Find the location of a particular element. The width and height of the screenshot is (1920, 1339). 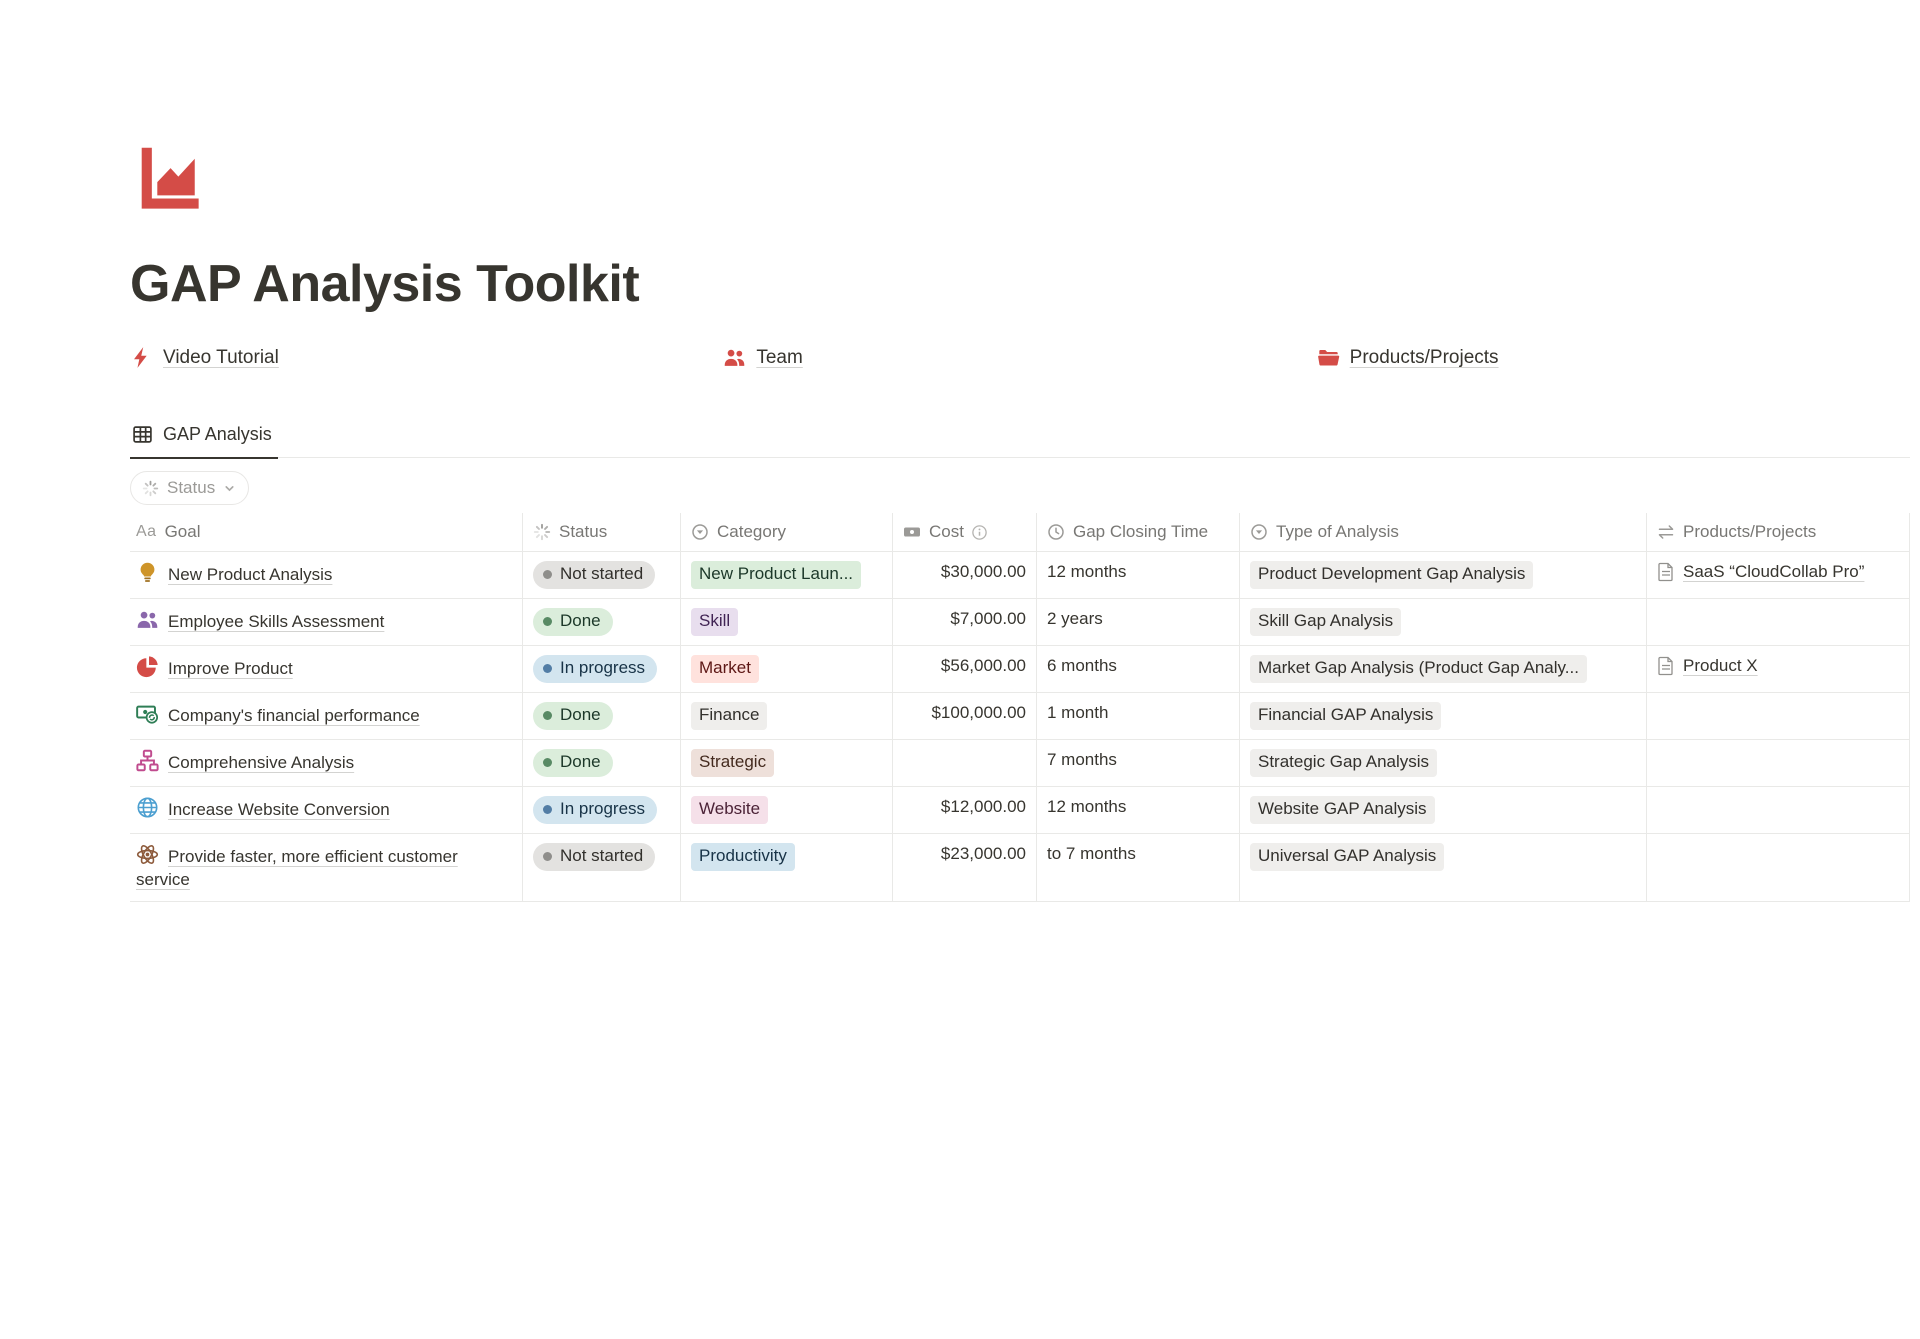

org-chart-icon is located at coordinates (147, 760).